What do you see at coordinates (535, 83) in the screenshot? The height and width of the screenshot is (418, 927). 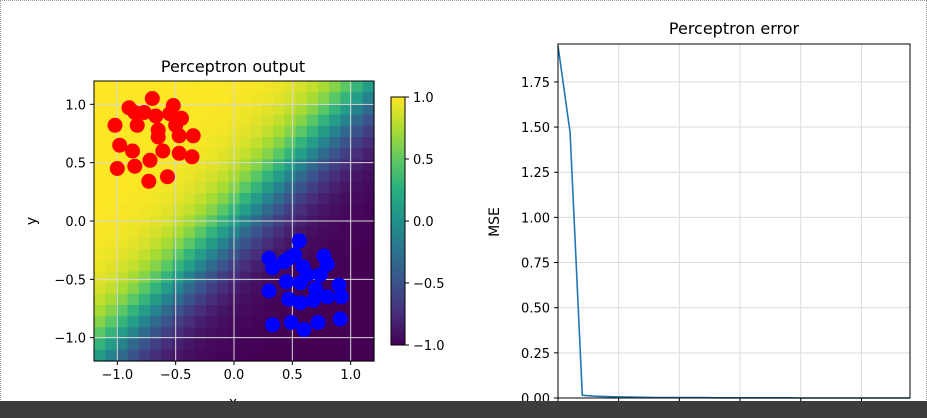 I see `y-tick-label: 1.75` at bounding box center [535, 83].